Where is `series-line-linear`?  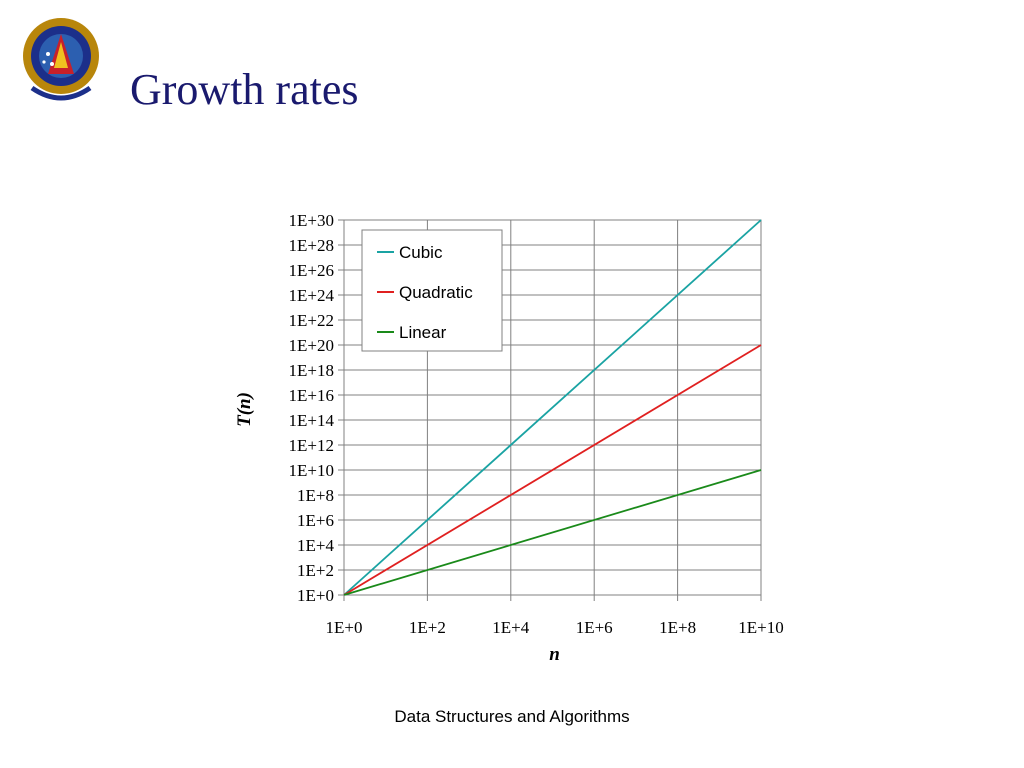
series-line-linear is located at coordinates (552, 532).